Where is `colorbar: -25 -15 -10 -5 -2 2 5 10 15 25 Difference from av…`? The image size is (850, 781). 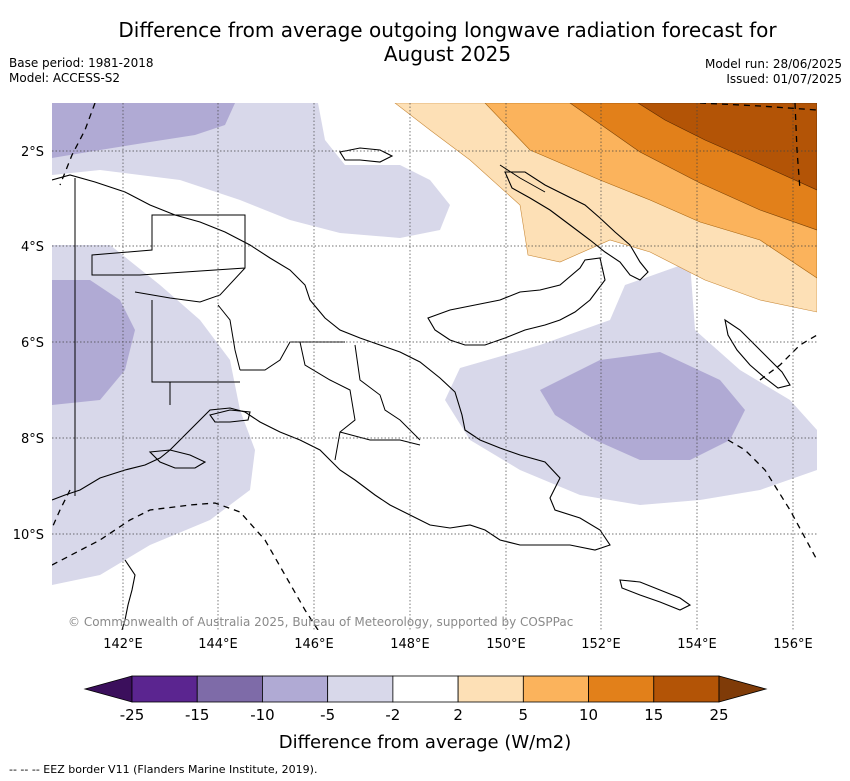
colorbar: -25 -15 -10 -5 -2 2 5 10 15 25 Difference from av… is located at coordinates (425, 714).